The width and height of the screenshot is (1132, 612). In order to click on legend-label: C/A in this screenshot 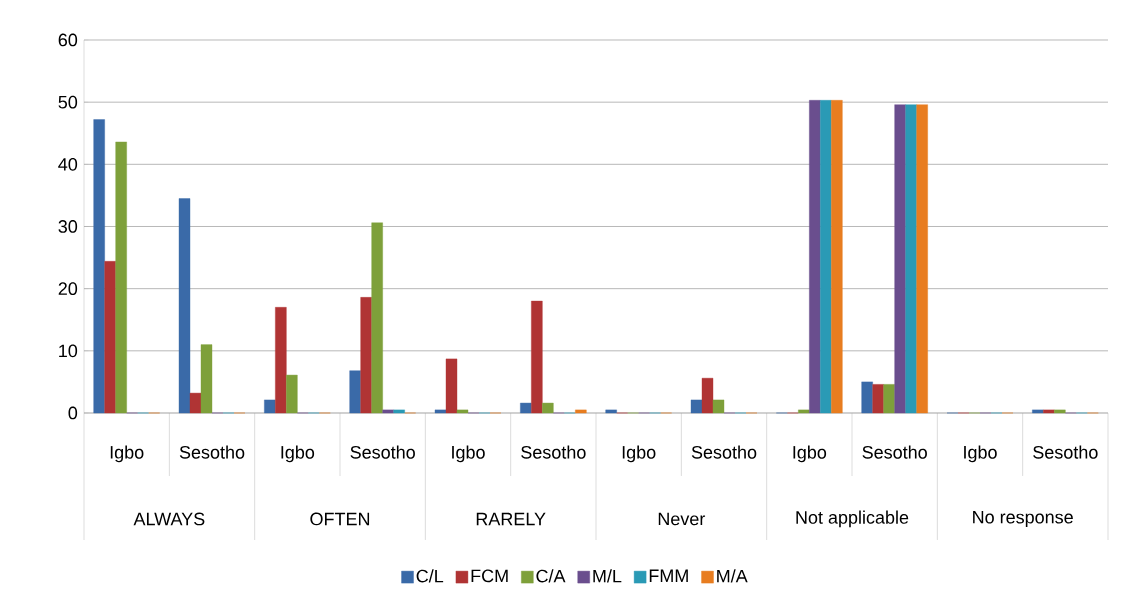, I will do `click(551, 576)`.